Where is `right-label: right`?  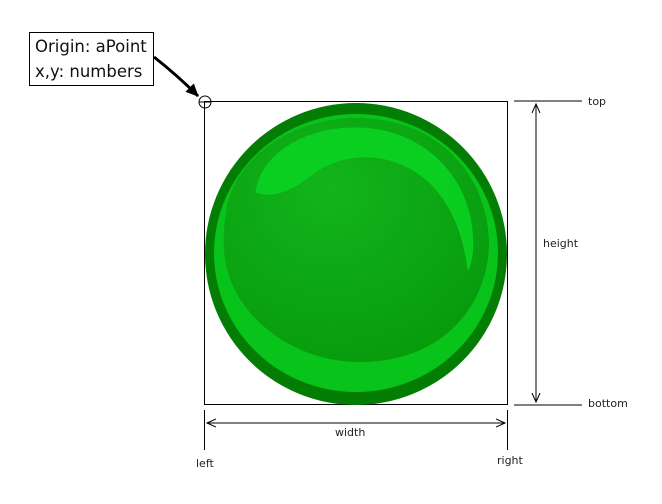
right-label: right is located at coordinates (510, 460).